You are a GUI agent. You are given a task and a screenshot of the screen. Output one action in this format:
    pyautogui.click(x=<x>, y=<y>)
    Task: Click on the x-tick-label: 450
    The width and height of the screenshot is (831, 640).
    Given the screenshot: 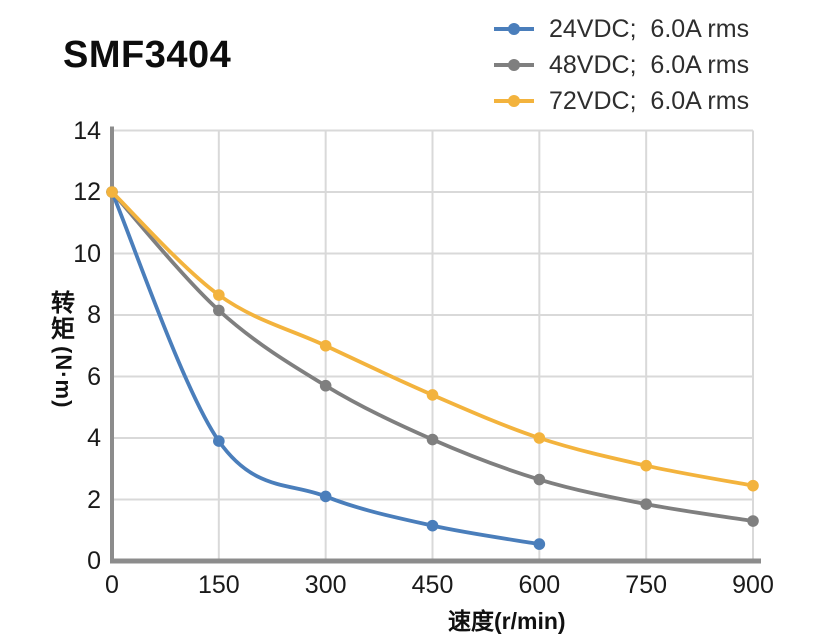 What is the action you would take?
    pyautogui.click(x=432, y=585)
    